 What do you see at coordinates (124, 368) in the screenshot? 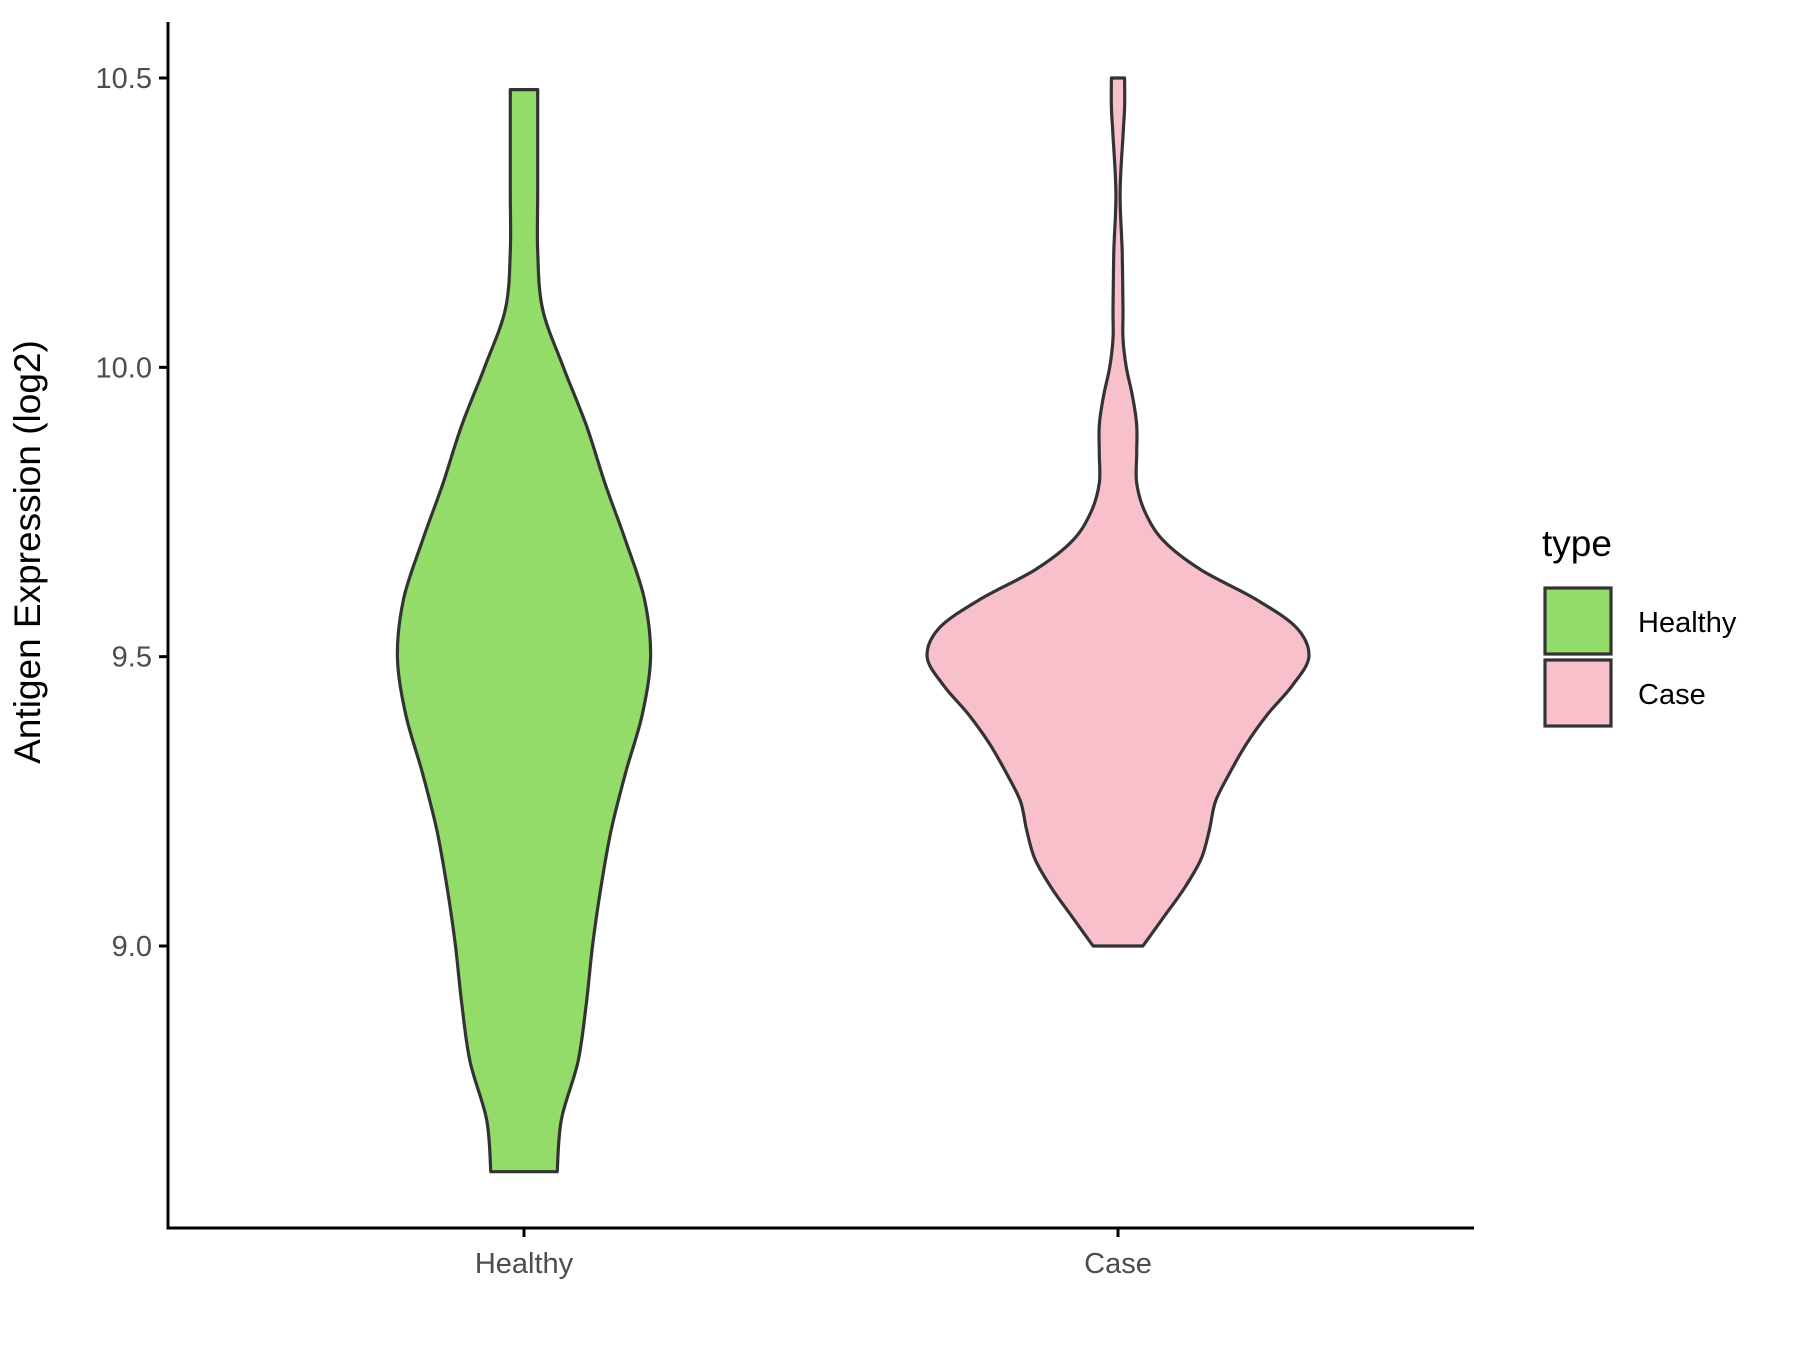
I see `y-tick-label: 10.0` at bounding box center [124, 368].